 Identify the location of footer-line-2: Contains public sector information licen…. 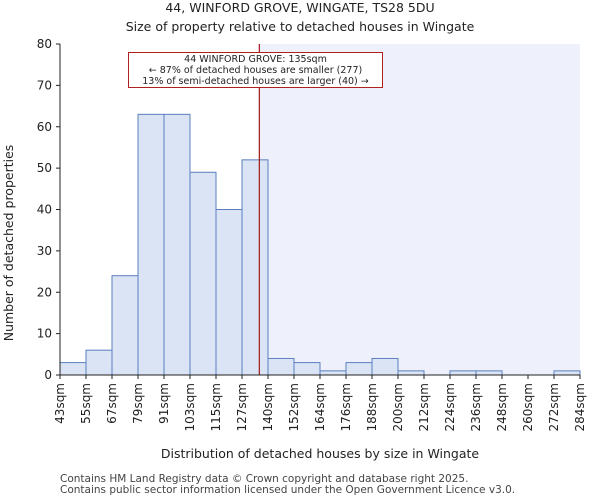
(288, 490).